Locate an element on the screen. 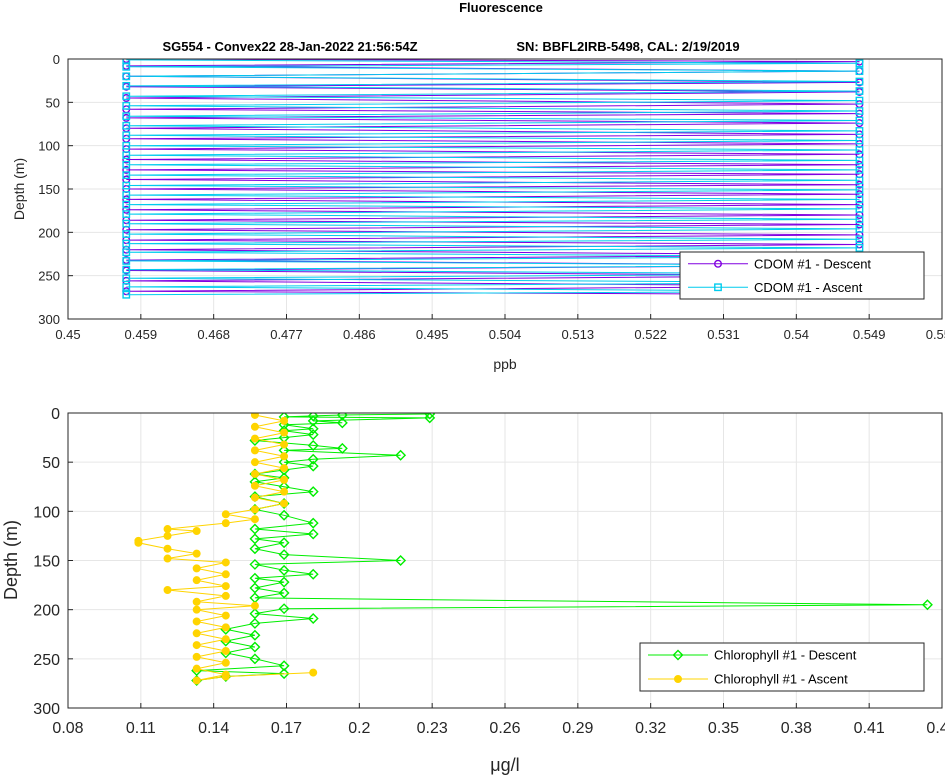  x-tick-label: 0.26 is located at coordinates (504, 728).